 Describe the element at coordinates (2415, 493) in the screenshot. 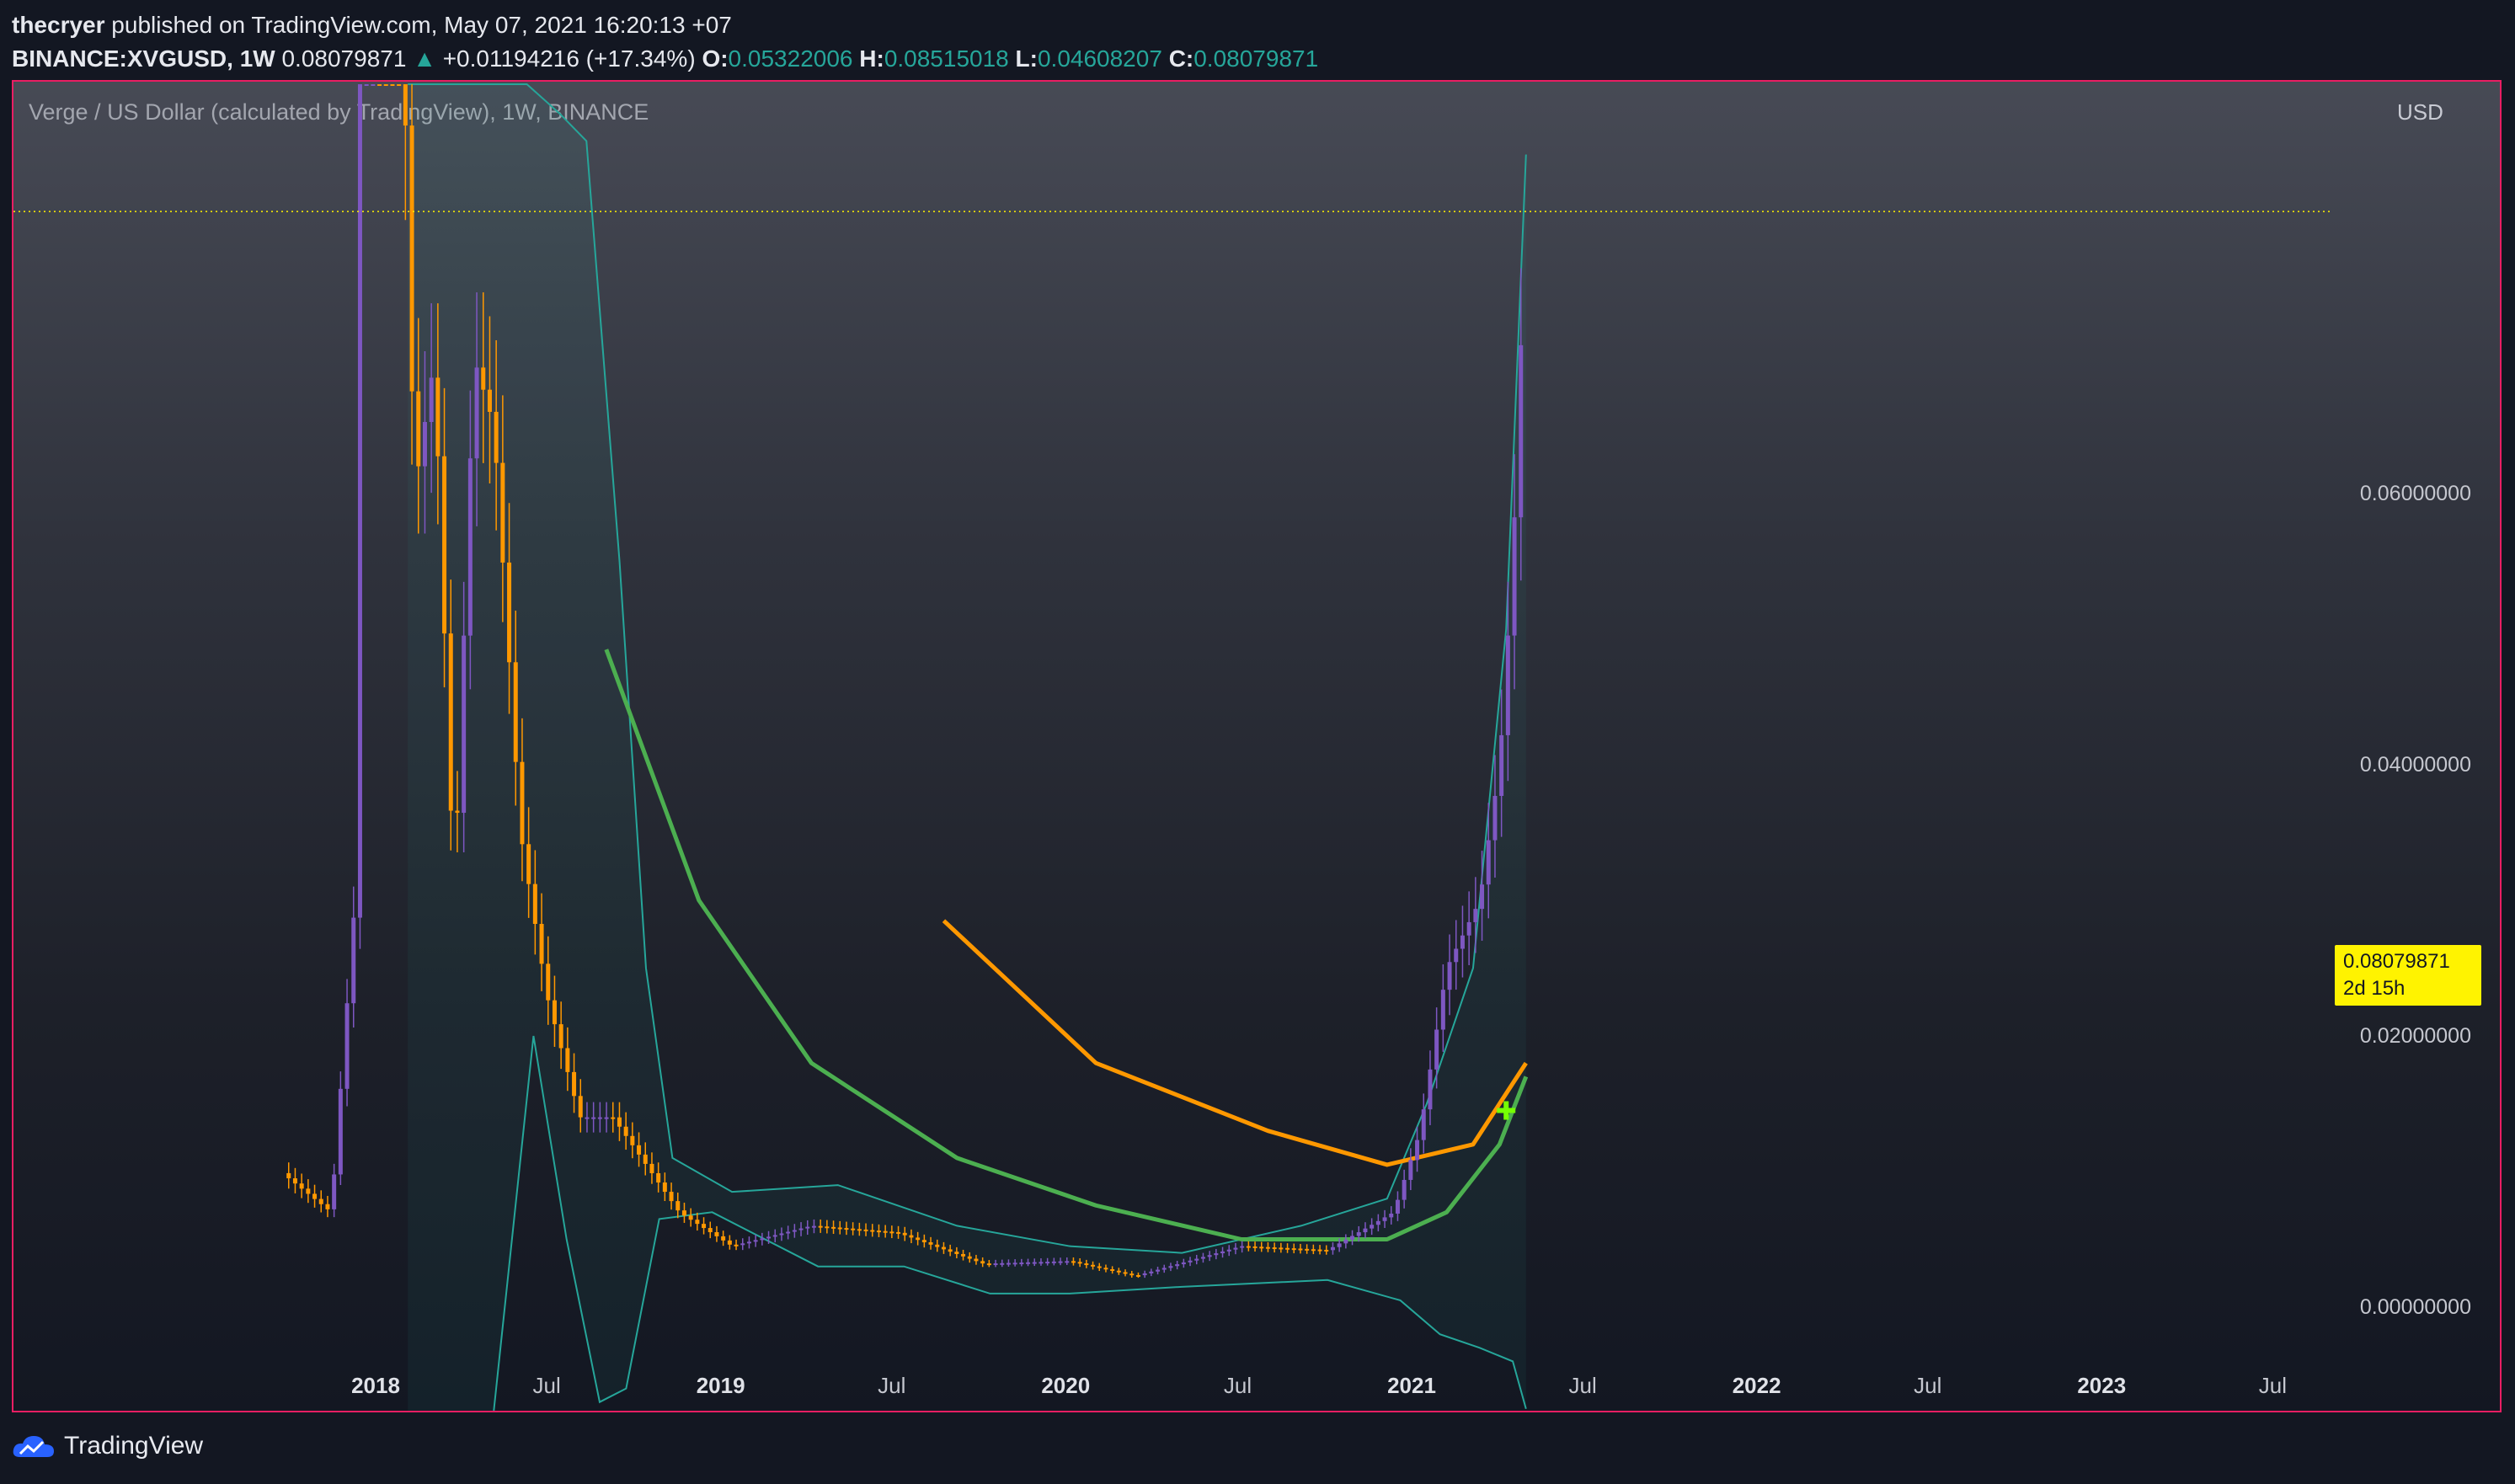

I see `price-axis-label: 0.06000000` at that location.